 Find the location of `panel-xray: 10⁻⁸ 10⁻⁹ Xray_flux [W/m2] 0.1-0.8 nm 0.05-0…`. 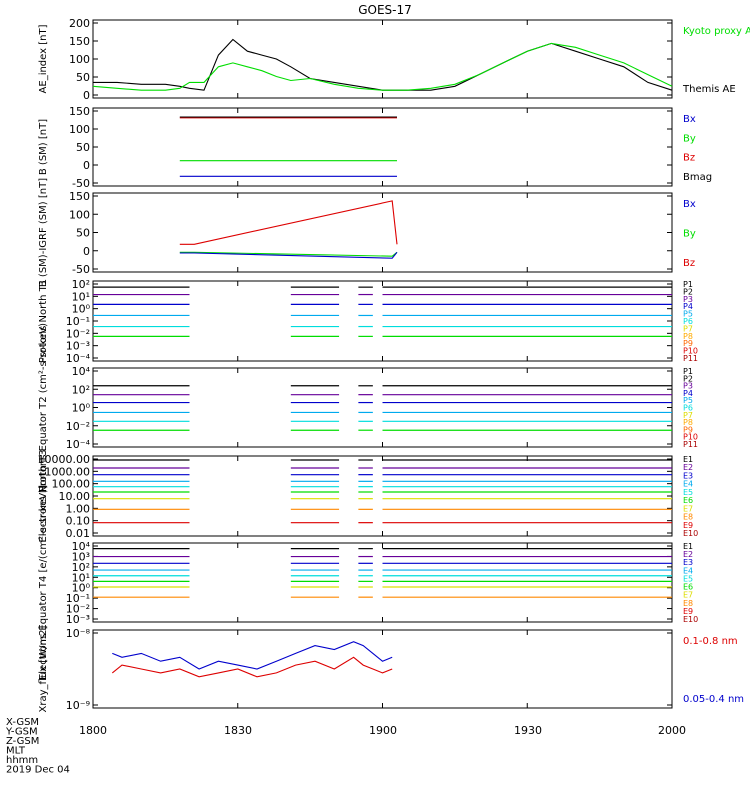

panel-xray: 10⁻⁸ 10⁻⁹ Xray_flux [W/m2] 0.1-0.8 nm 0.05-0… is located at coordinates (391, 668).